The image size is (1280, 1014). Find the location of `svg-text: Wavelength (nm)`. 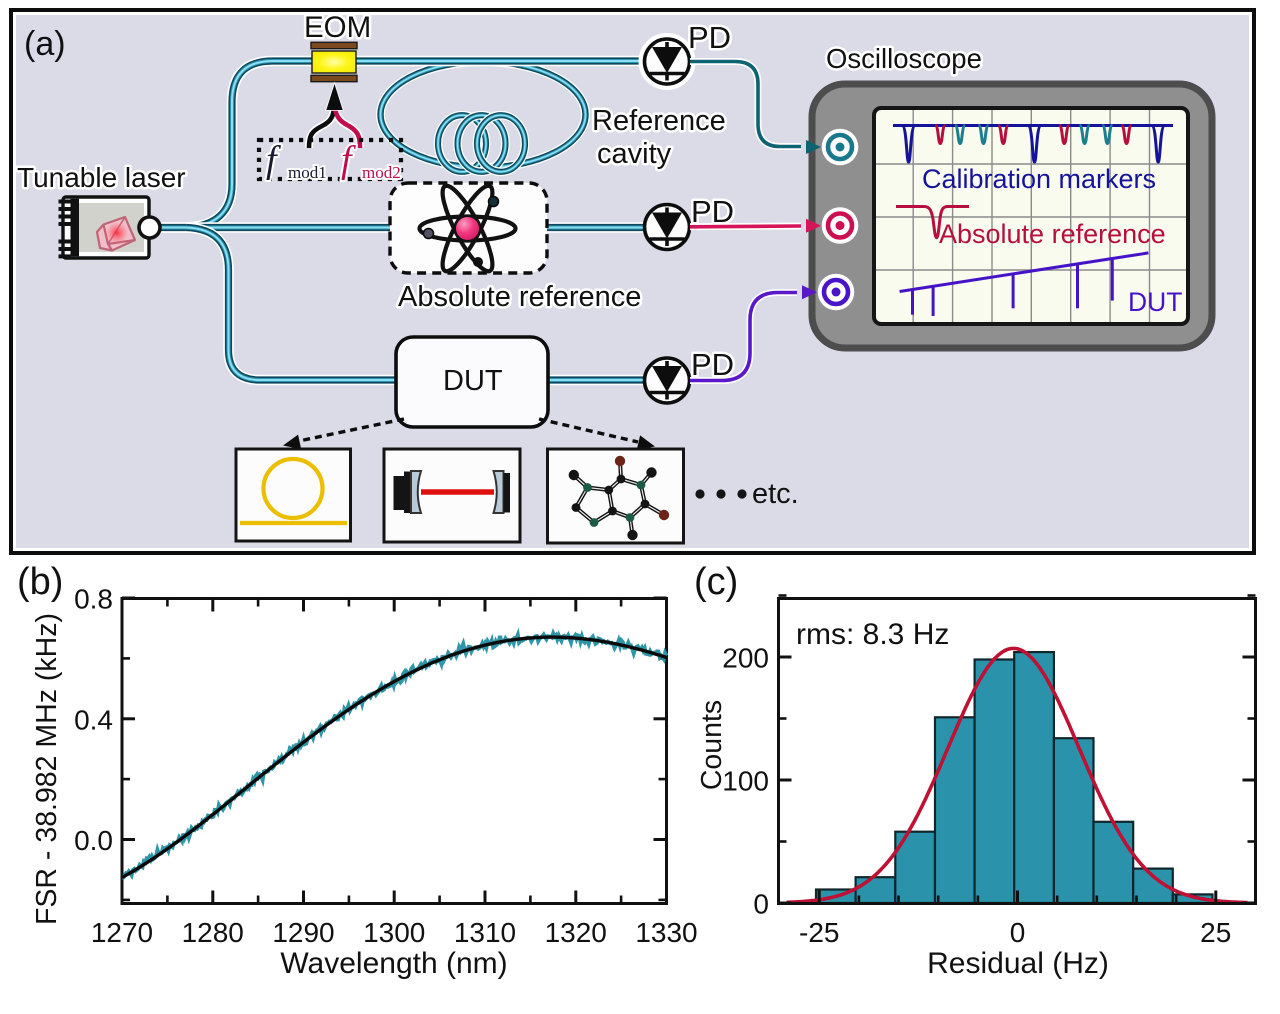

svg-text: Wavelength (nm) is located at coordinates (393, 963).